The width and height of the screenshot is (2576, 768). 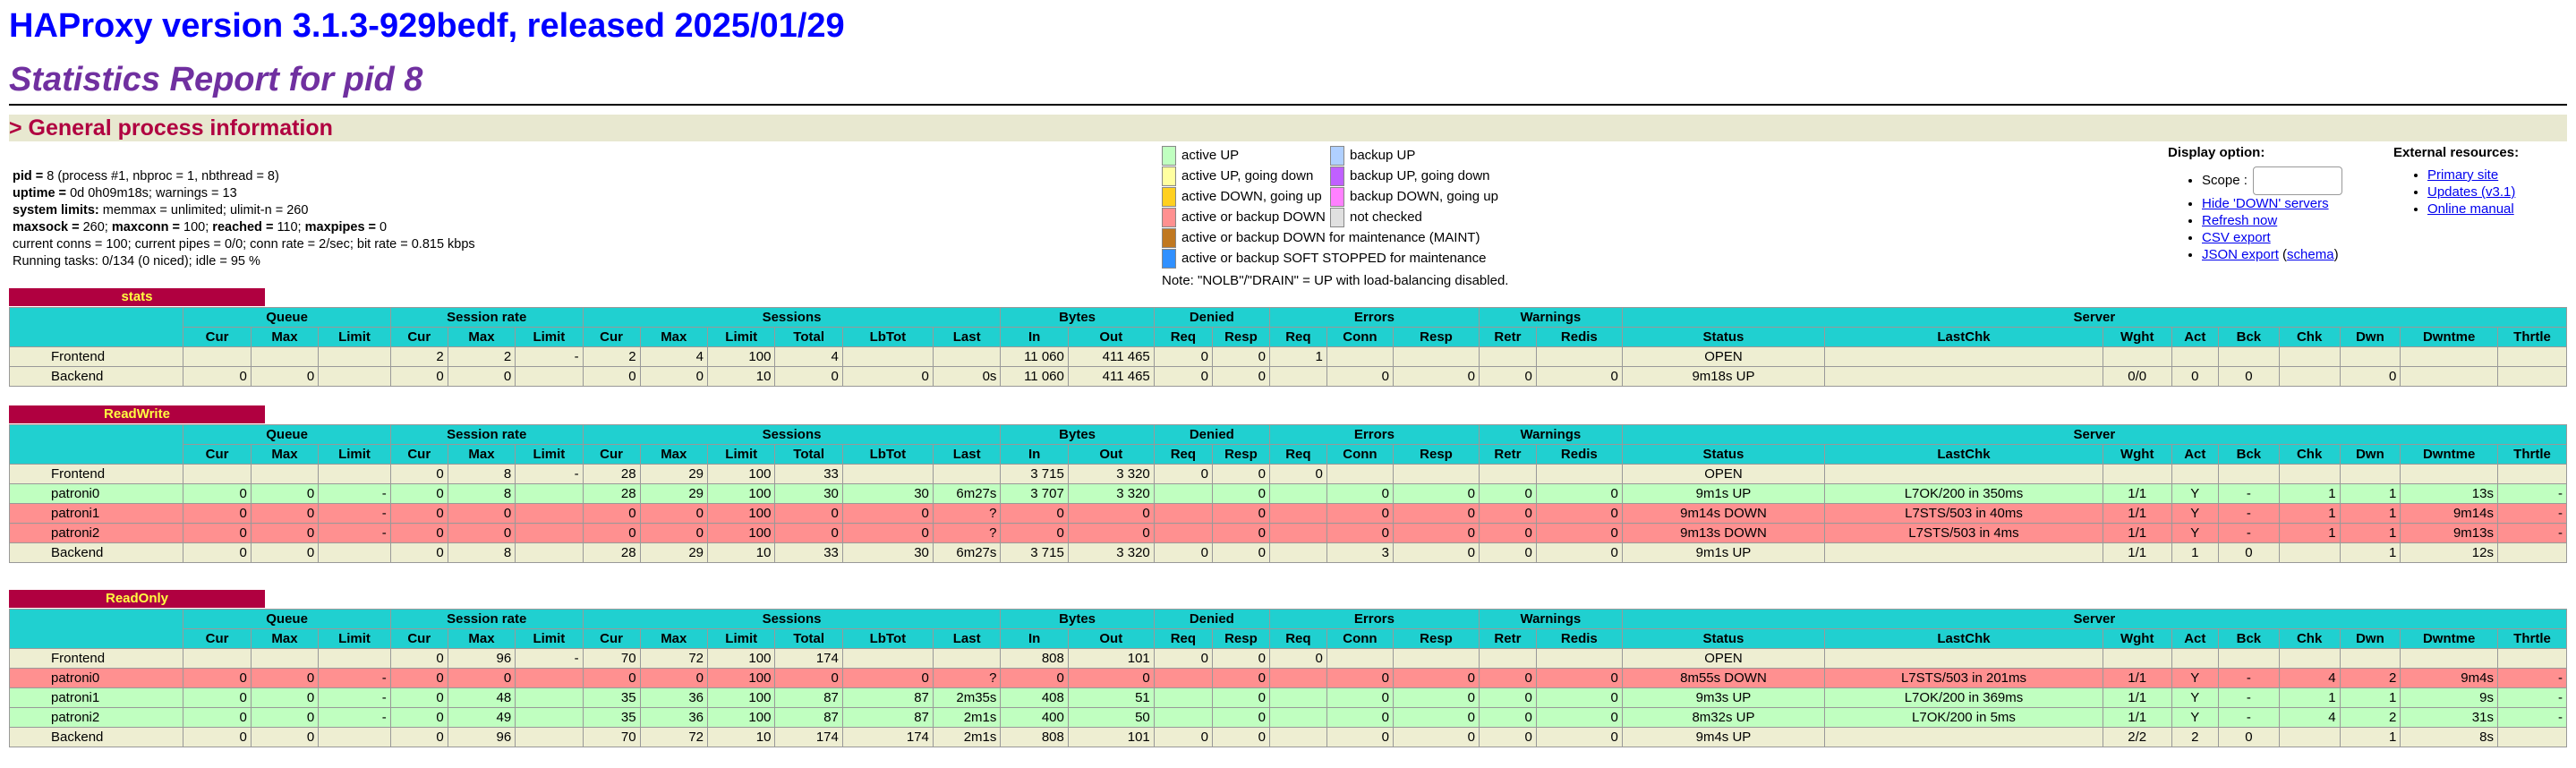 I want to click on column-header: Chk, so click(x=2309, y=337).